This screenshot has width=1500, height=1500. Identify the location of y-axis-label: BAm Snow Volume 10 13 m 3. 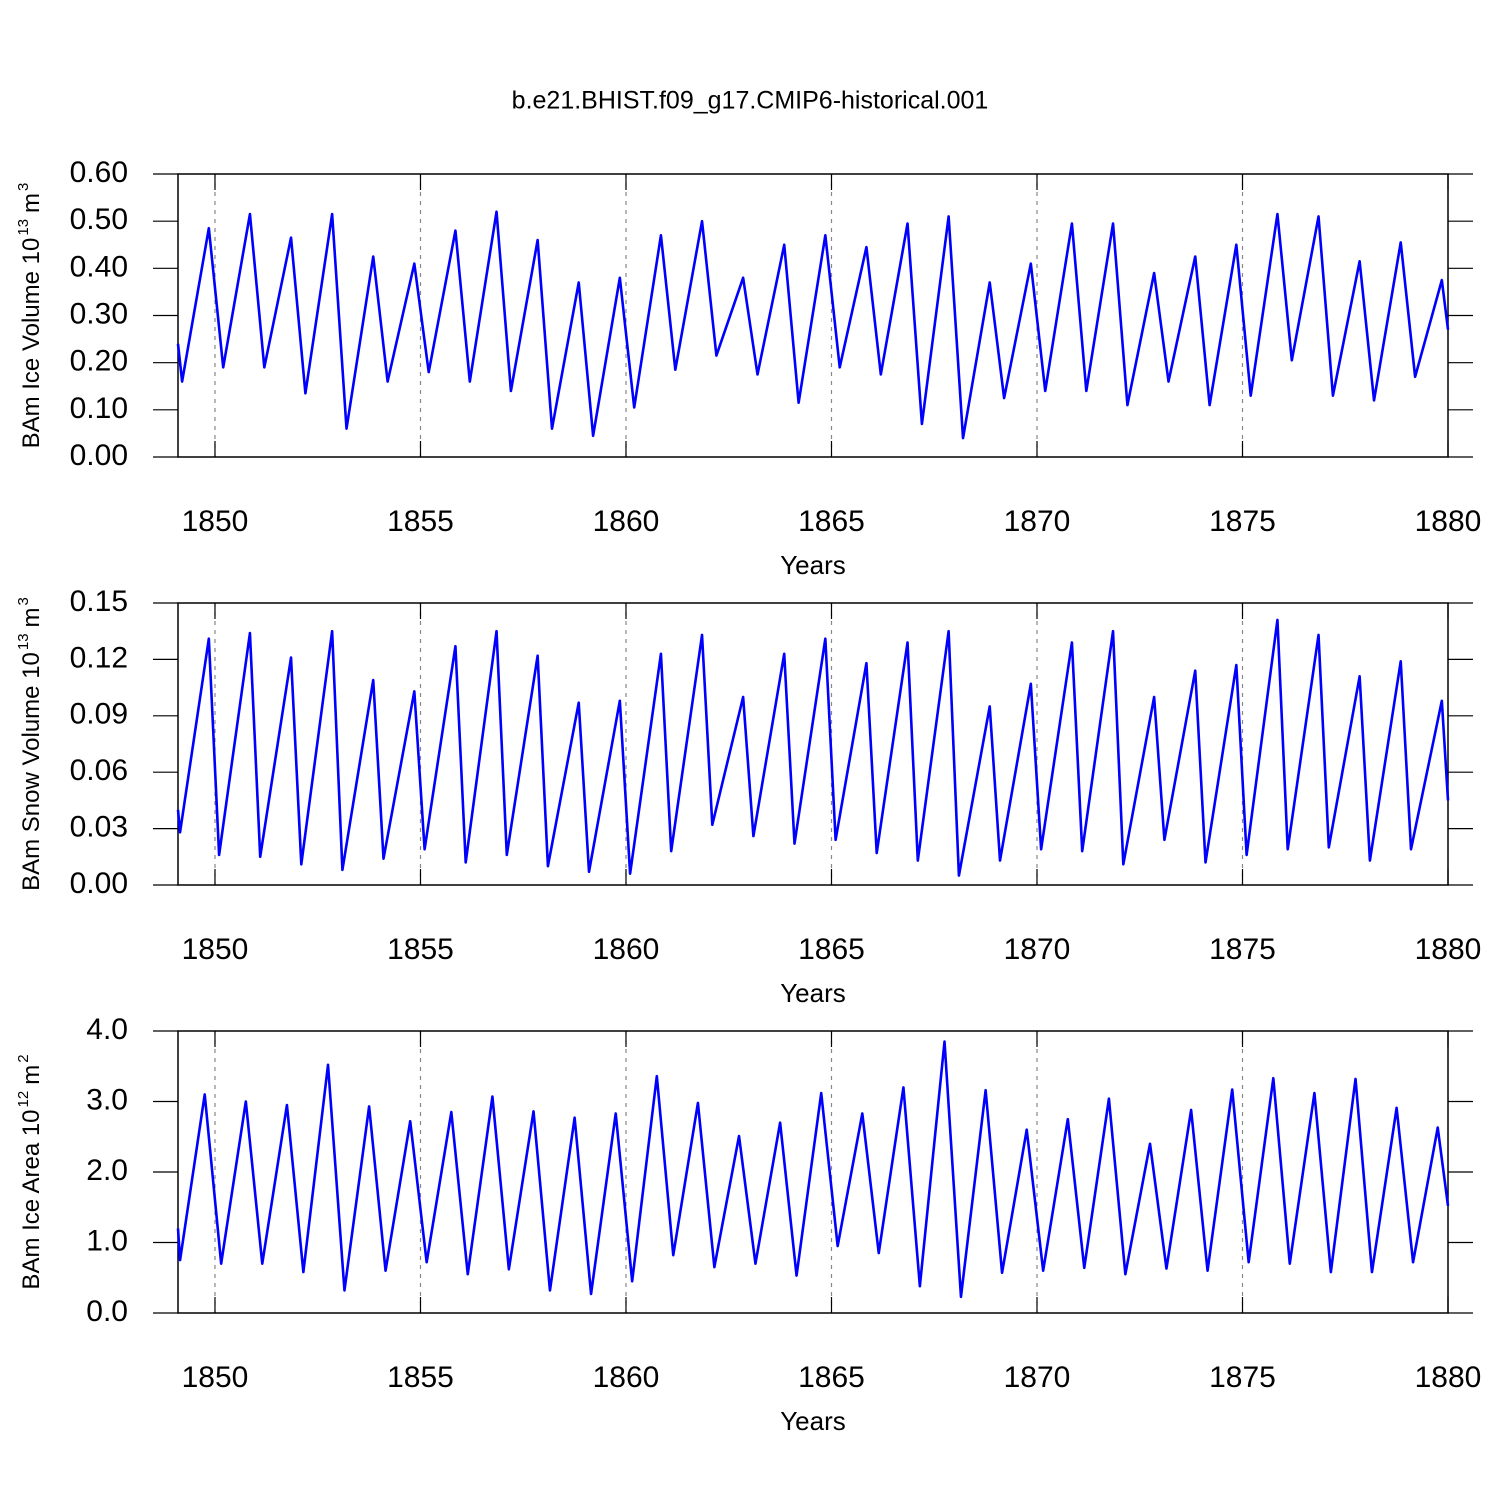
(30, 744).